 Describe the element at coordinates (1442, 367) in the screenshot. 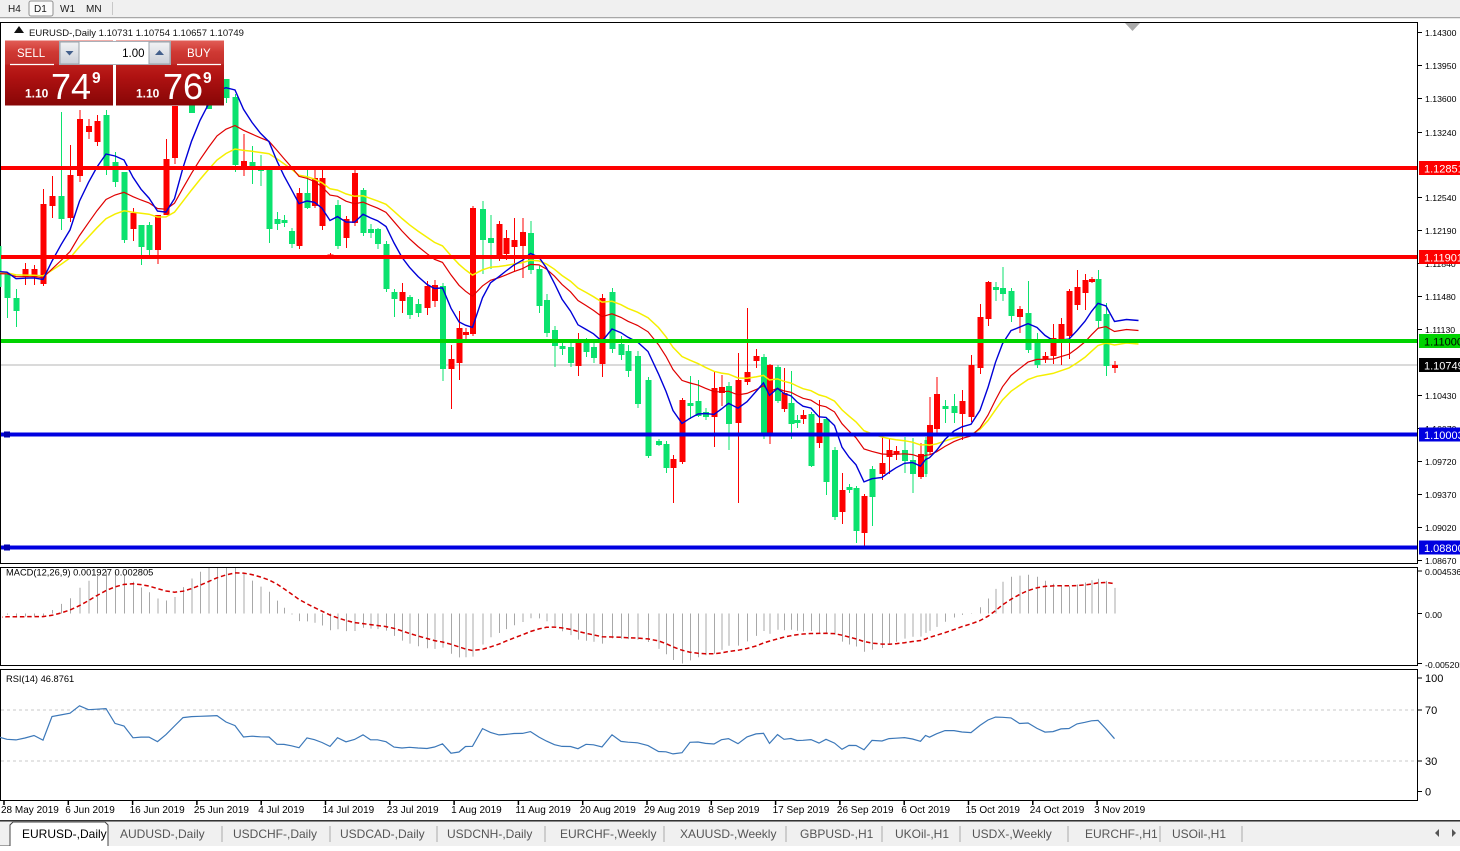

I see `svg-text: 1.10749` at that location.